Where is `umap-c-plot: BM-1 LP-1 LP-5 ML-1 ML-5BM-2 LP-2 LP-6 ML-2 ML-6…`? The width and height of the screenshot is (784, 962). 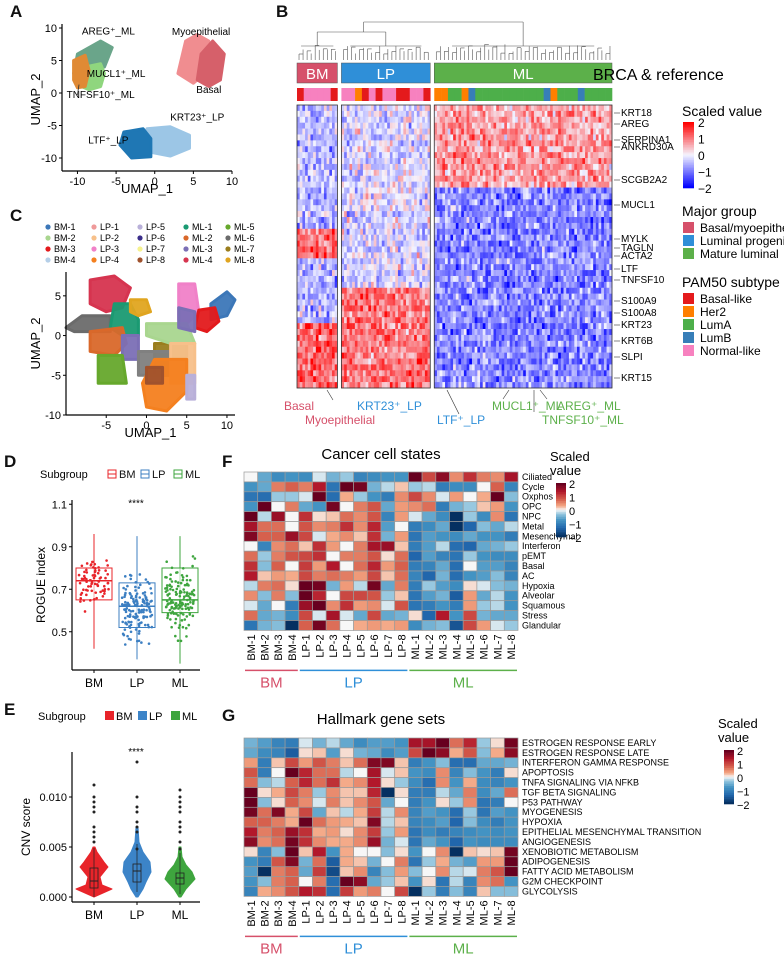 umap-c-plot: BM-1 LP-1 LP-5 ML-1 ML-5BM-2 LP-2 LP-6 ML-2 ML-6… is located at coordinates (141, 331).